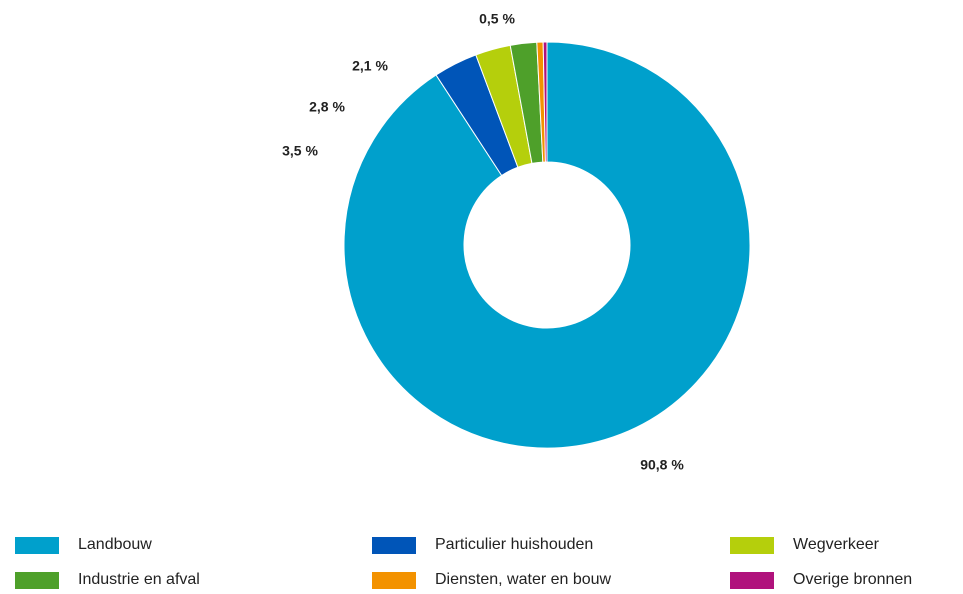 The width and height of the screenshot is (963, 594). Describe the element at coordinates (139, 579) in the screenshot. I see `legend-label: Industrie en afval` at that location.